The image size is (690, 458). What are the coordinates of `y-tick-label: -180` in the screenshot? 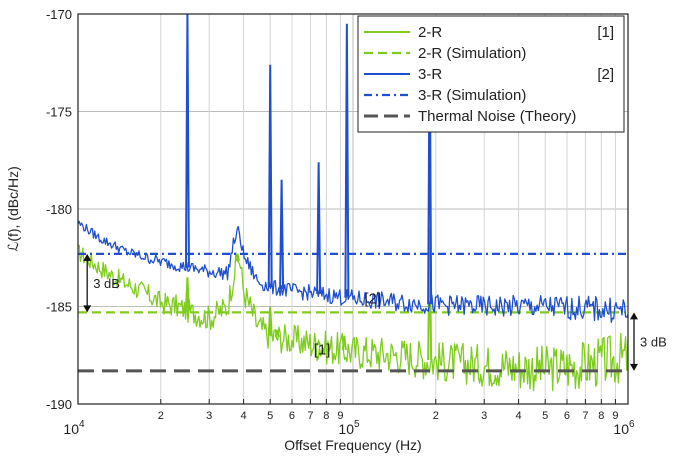 It's located at (59, 209).